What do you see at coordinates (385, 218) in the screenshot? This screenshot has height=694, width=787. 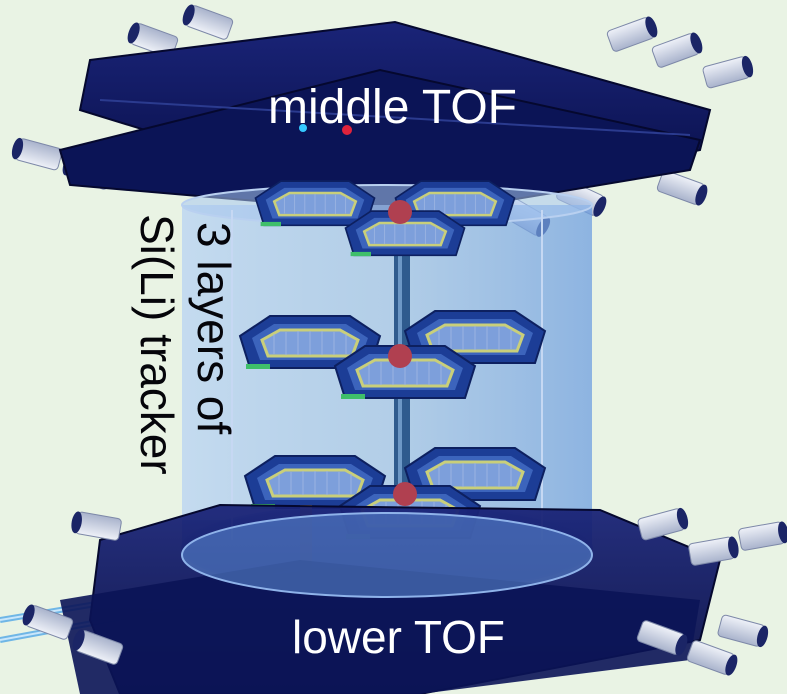 I see `tracker-layer-top` at bounding box center [385, 218].